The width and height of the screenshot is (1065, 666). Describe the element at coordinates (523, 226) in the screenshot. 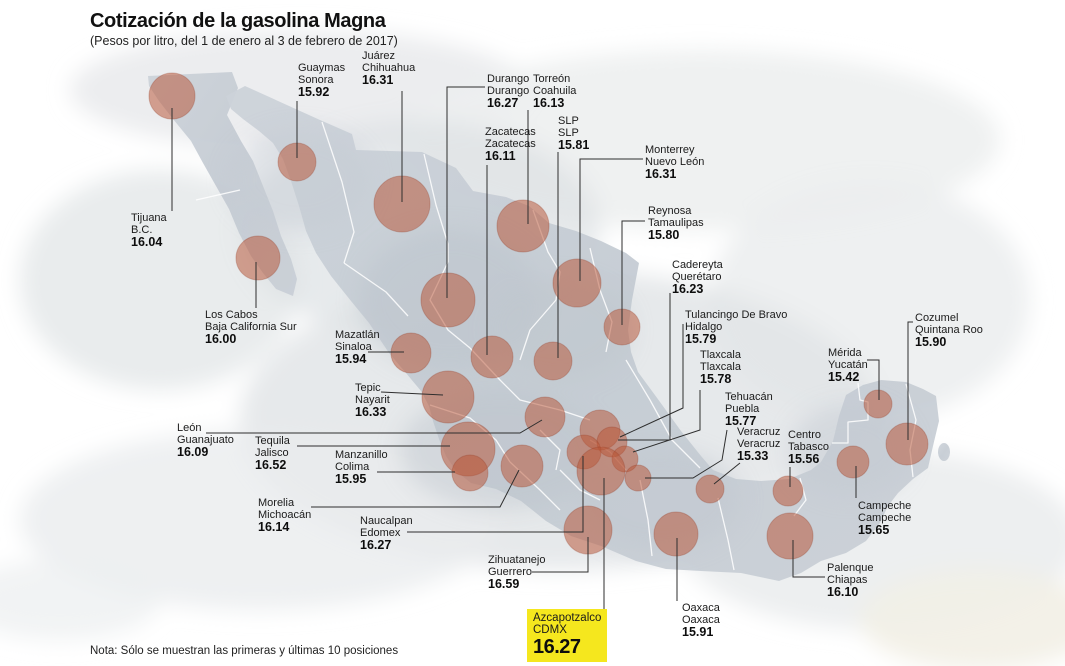

I see `price-bubble-torreon` at that location.